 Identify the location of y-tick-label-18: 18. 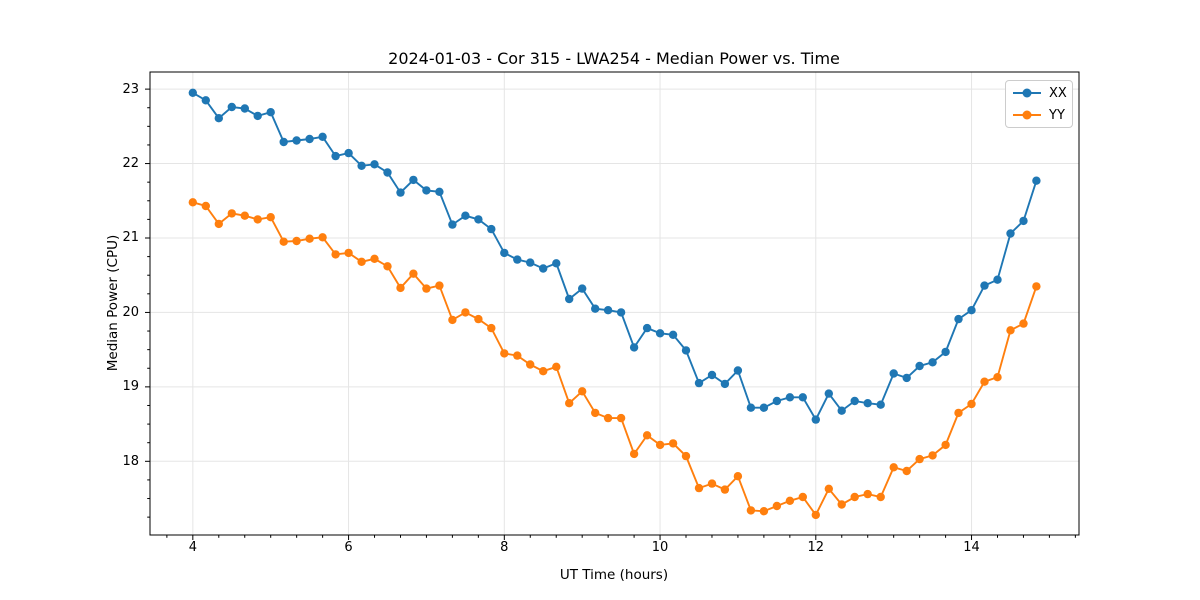
(130, 461).